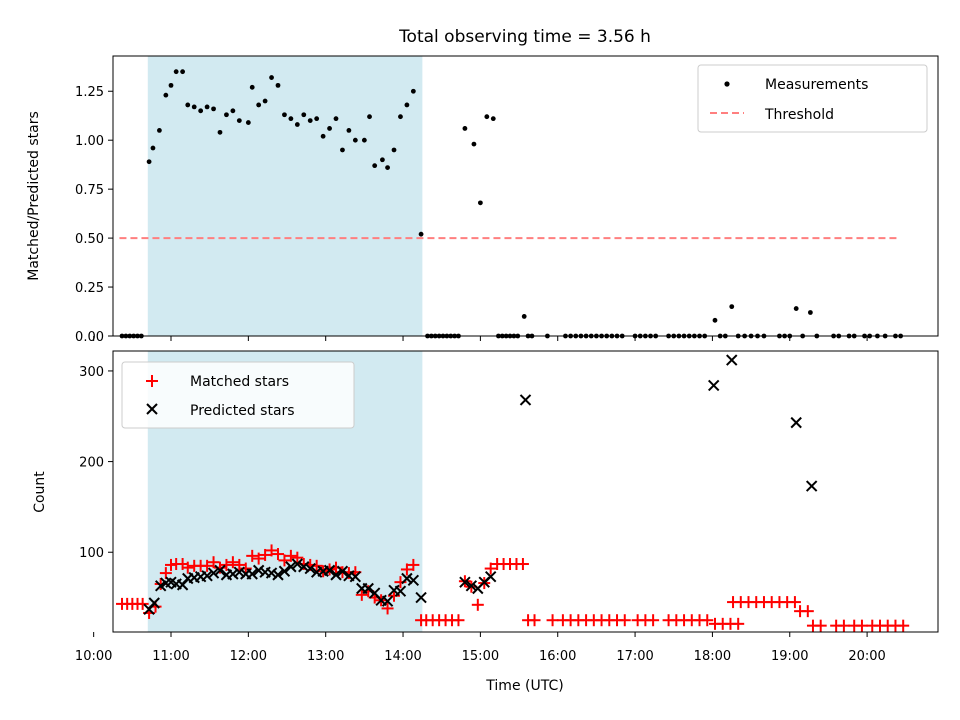 This screenshot has height=720, width=960. What do you see at coordinates (152, 409) in the screenshot?
I see `legend-marker-predicted-stars` at bounding box center [152, 409].